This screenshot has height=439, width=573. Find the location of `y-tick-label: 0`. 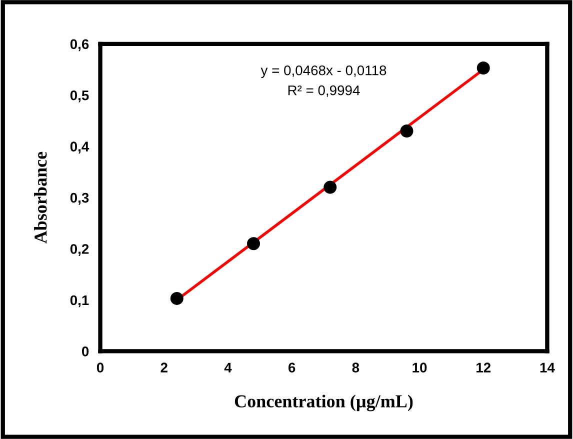

y-tick-label: 0 is located at coordinates (85, 351).